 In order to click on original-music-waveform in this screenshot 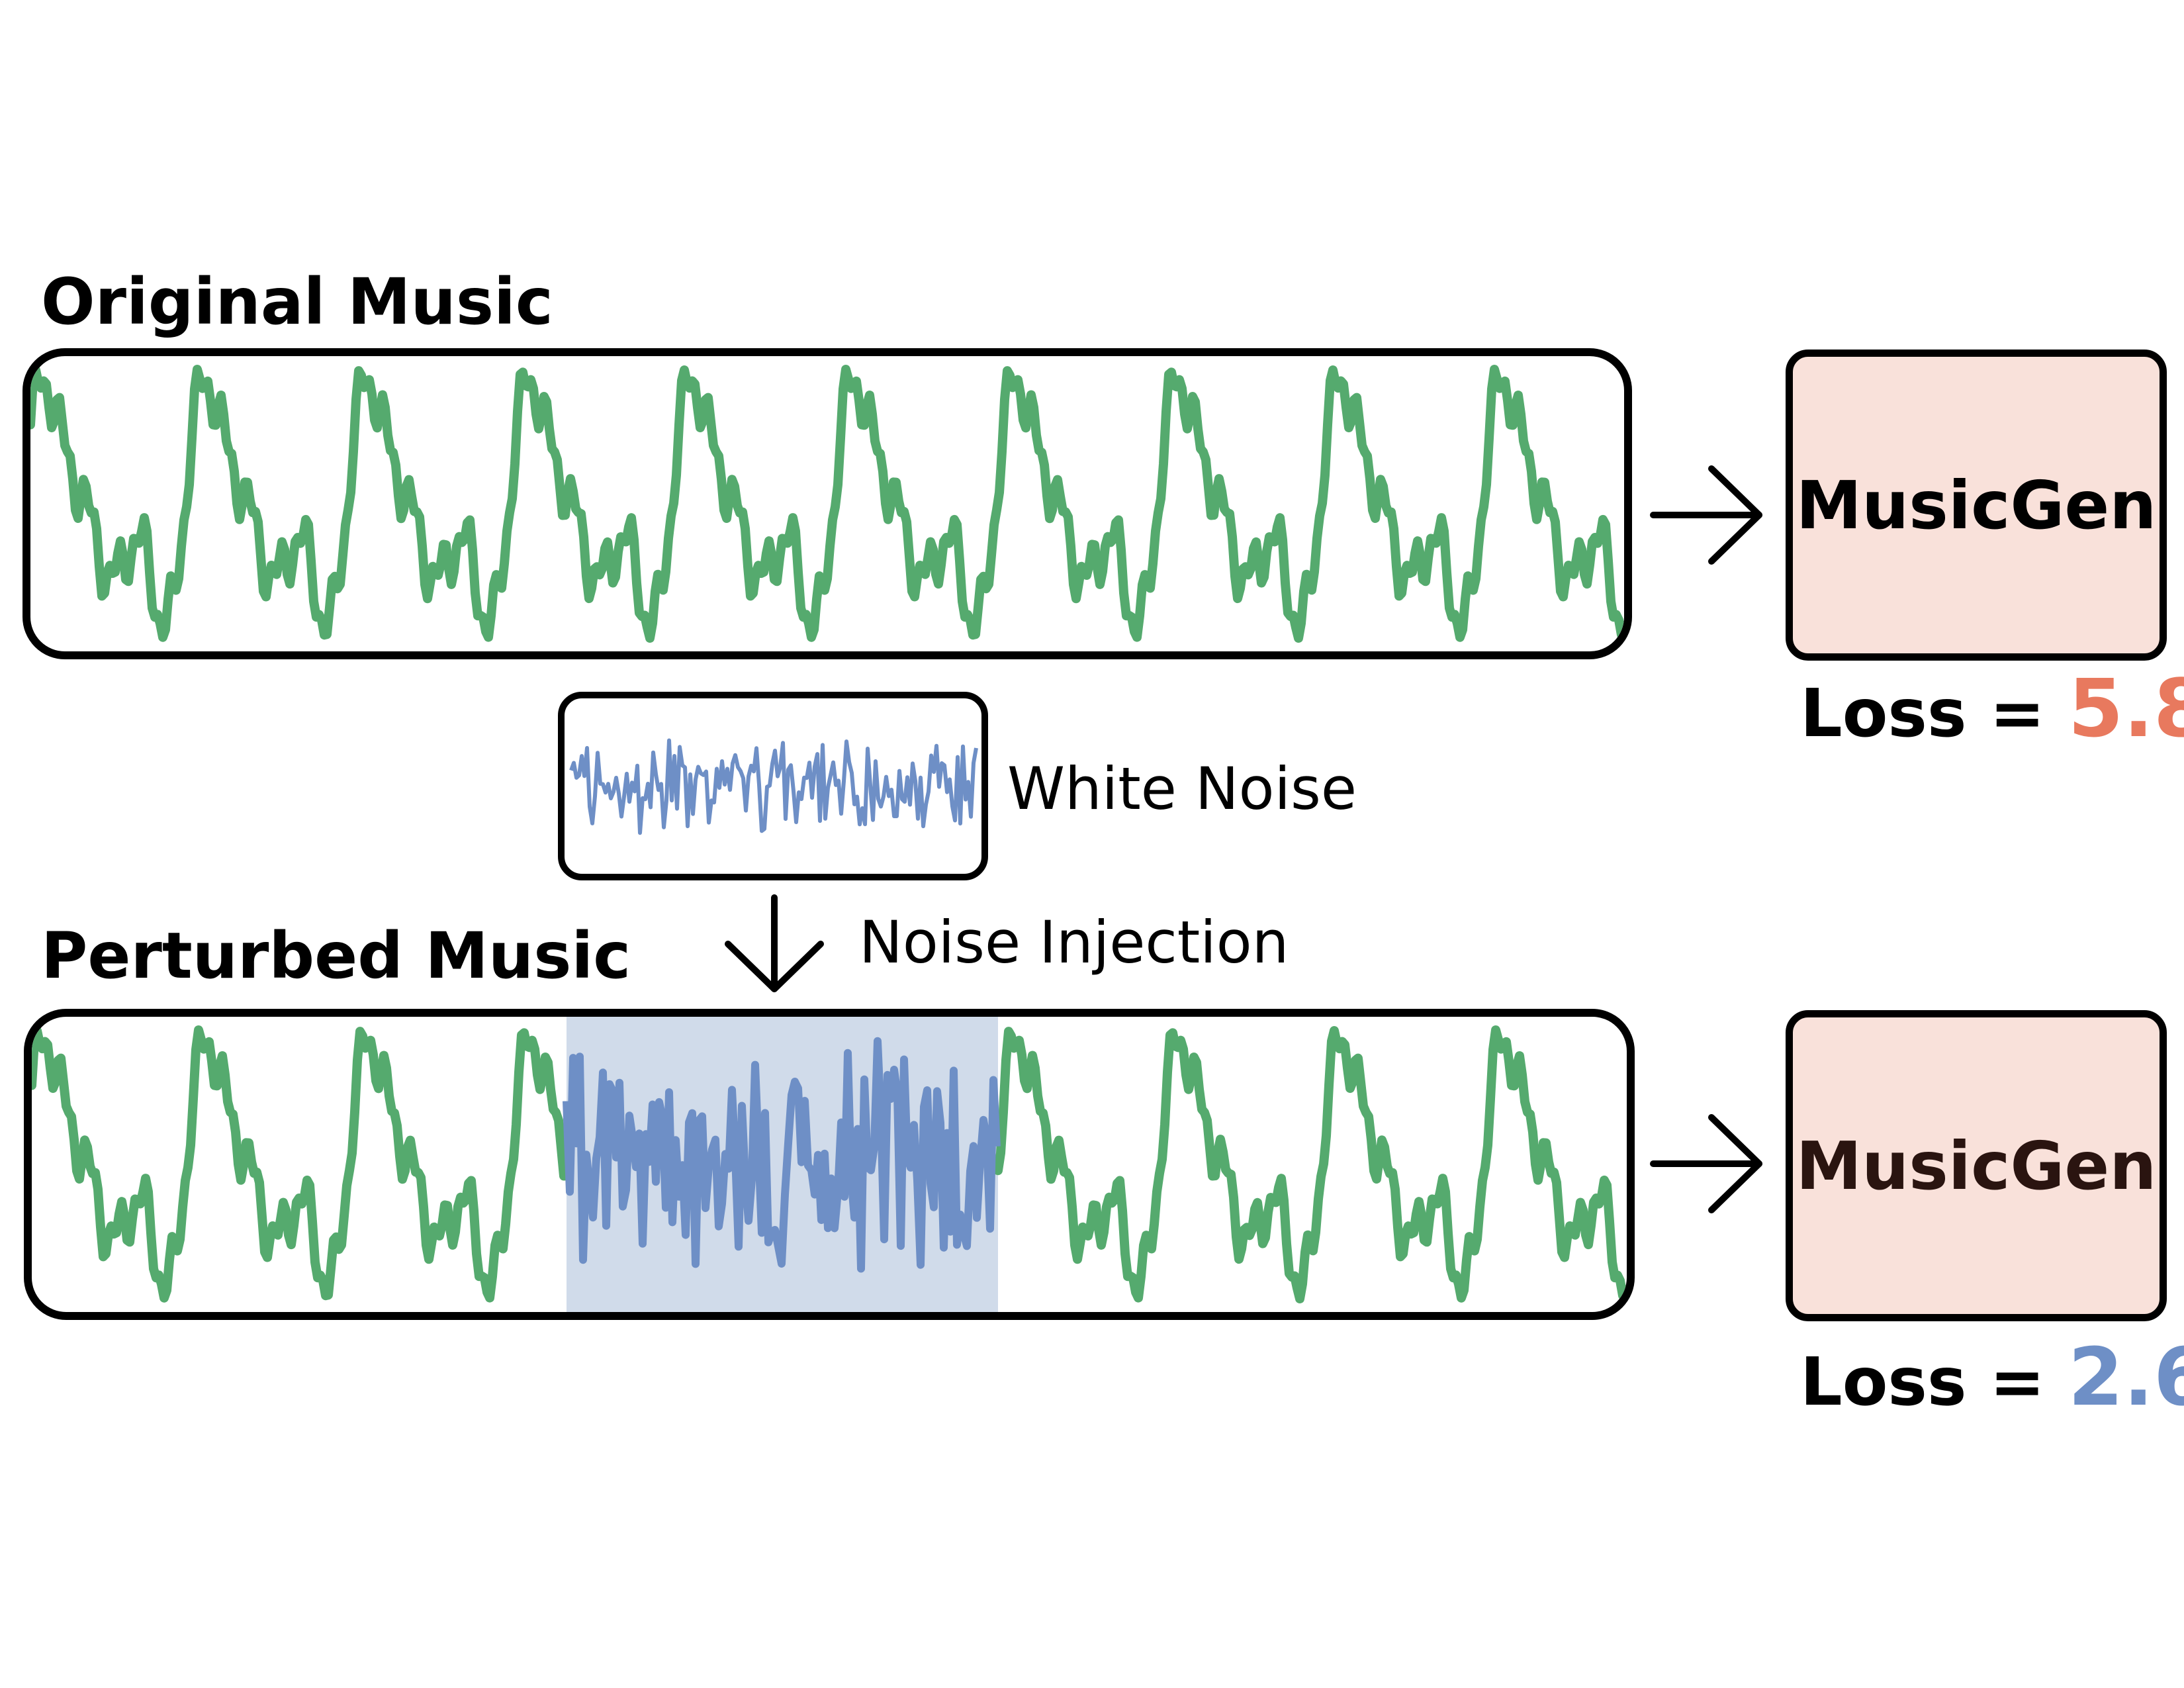, I will do `click(827, 503)`.